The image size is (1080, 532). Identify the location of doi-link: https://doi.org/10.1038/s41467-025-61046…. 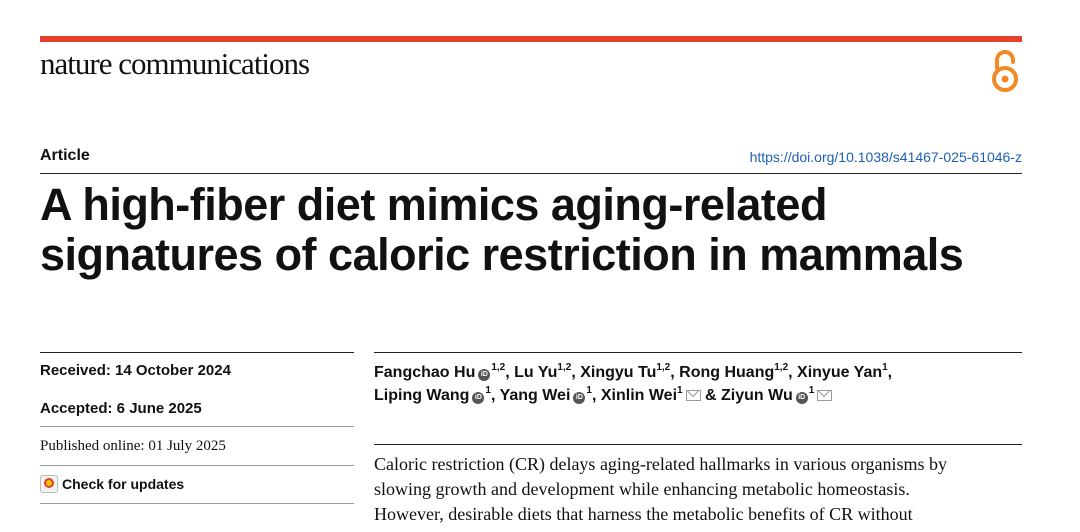
(885, 157).